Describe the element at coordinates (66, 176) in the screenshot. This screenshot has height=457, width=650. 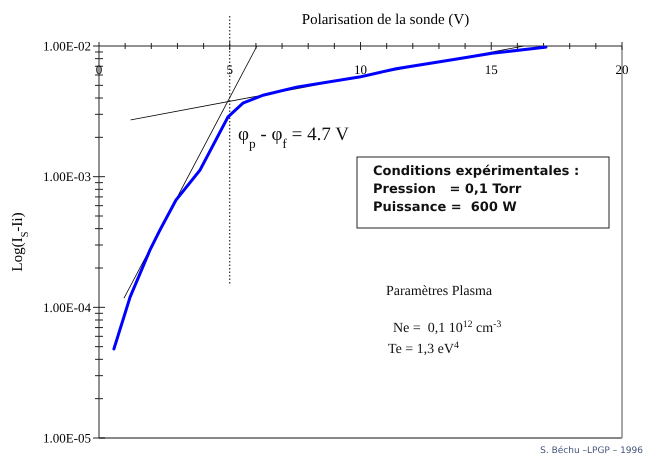
I see `y-tick-label: 1.00E-03` at that location.